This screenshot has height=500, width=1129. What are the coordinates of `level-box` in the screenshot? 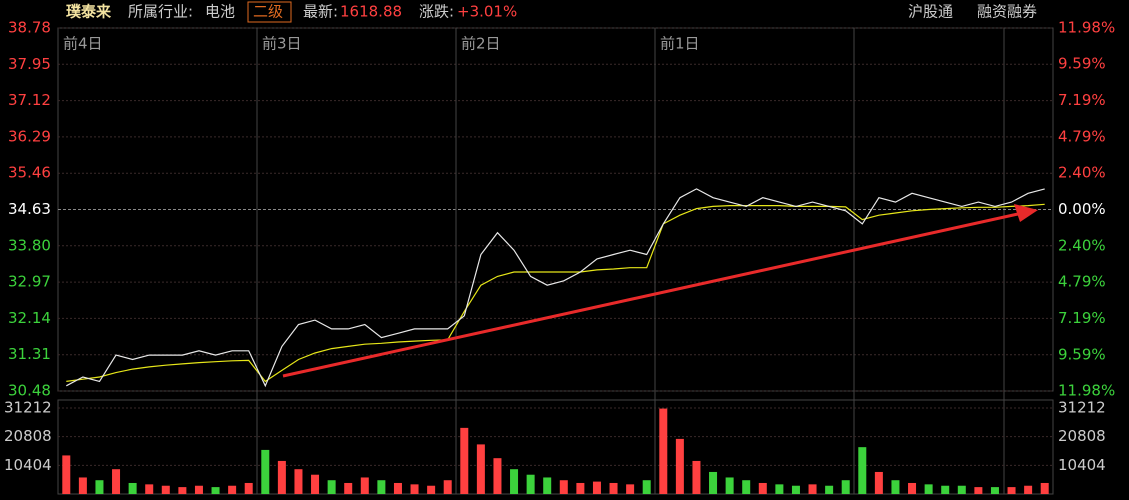 It's located at (269, 12).